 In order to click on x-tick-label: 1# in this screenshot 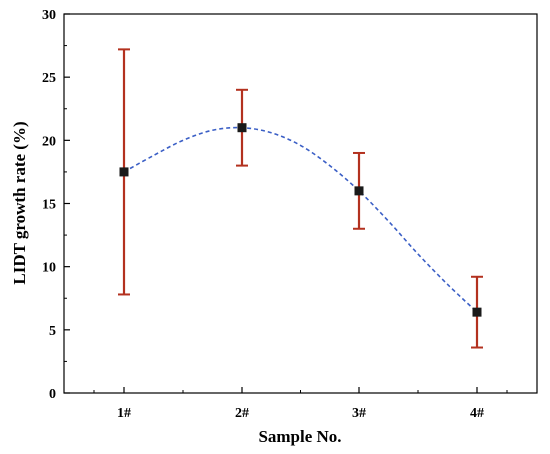, I will do `click(124, 413)`.